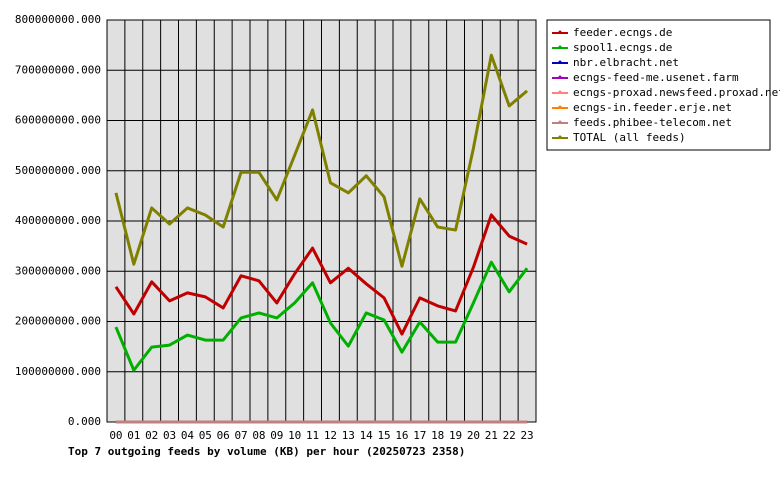  Describe the element at coordinates (115, 435) in the screenshot. I see `x-tick-label: 00` at that location.